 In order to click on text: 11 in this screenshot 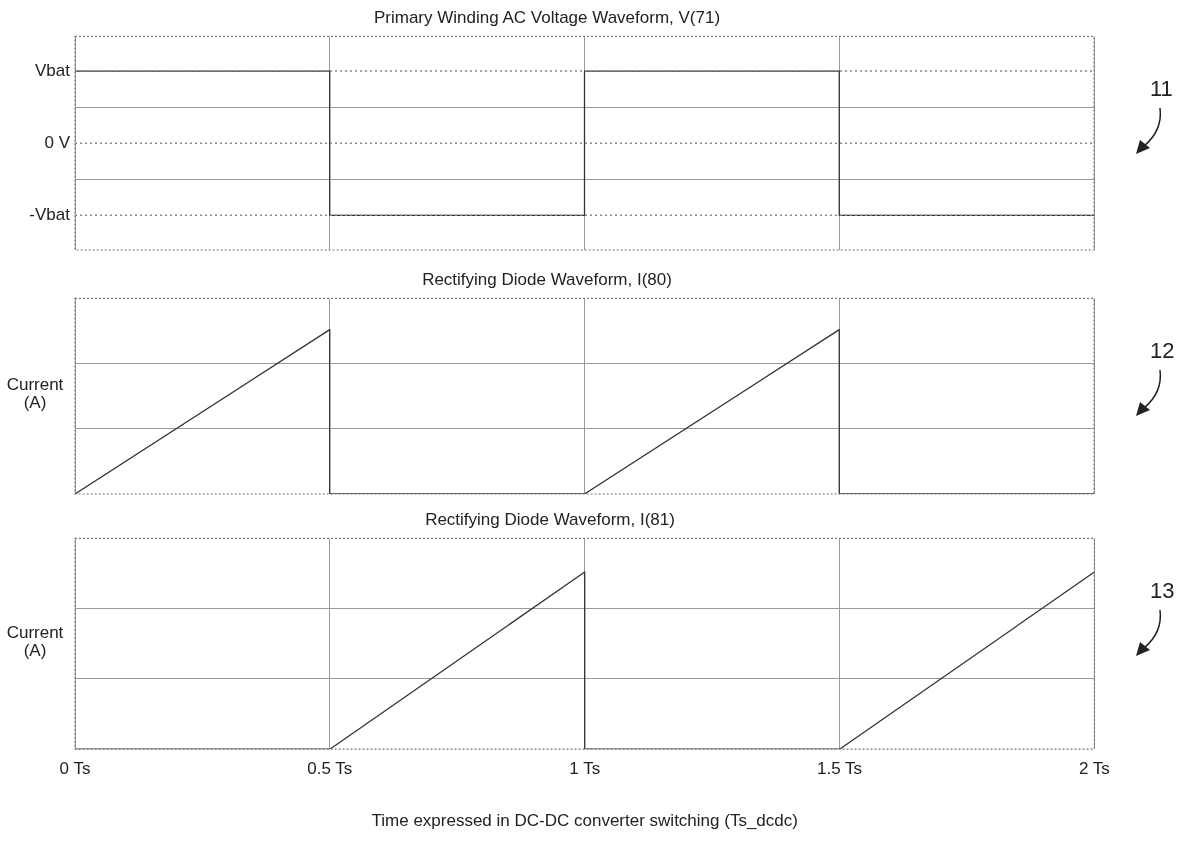, I will do `click(1161, 89)`.